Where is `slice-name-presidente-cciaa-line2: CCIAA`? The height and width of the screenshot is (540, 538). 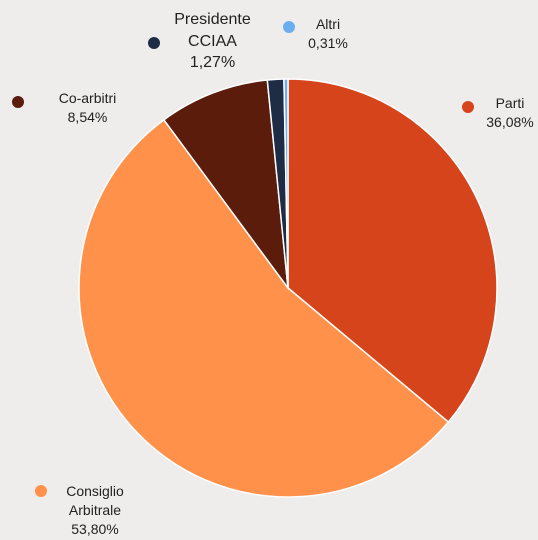
slice-name-presidente-cciaa-line2: CCIAA is located at coordinates (212, 41).